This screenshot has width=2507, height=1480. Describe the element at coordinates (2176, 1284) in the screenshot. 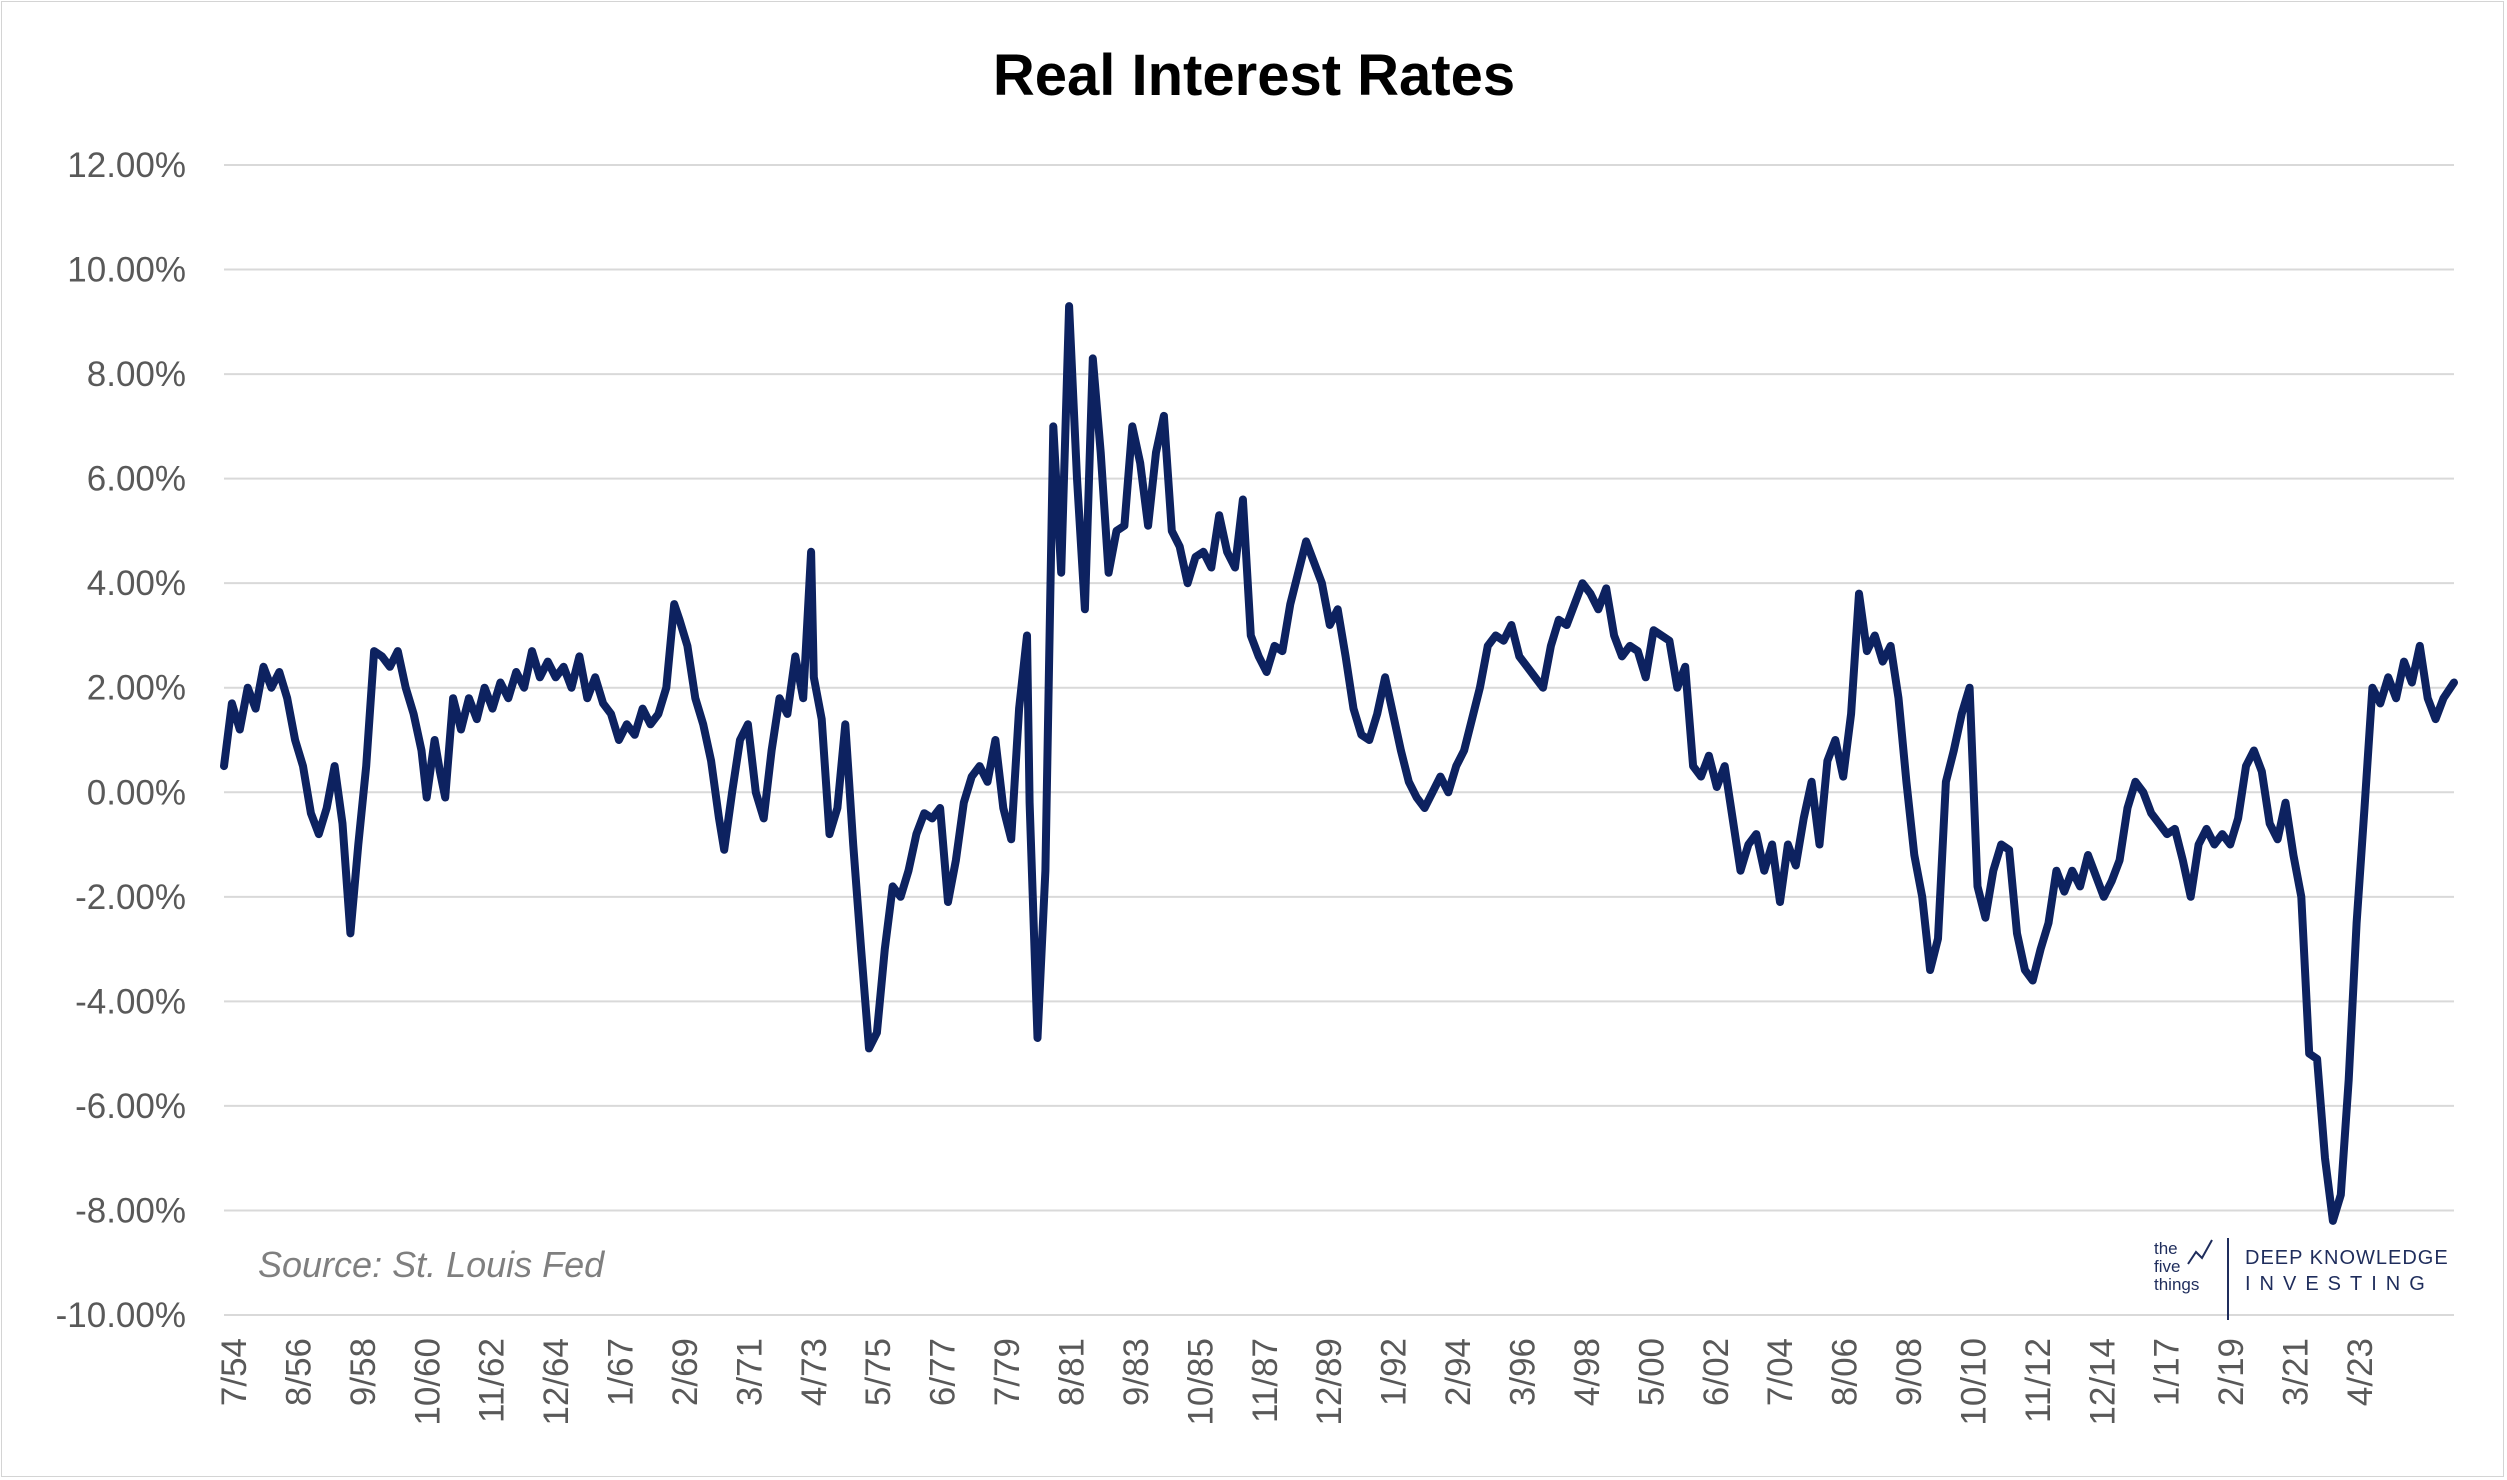

I see `logo-mark-line-3: things` at that location.